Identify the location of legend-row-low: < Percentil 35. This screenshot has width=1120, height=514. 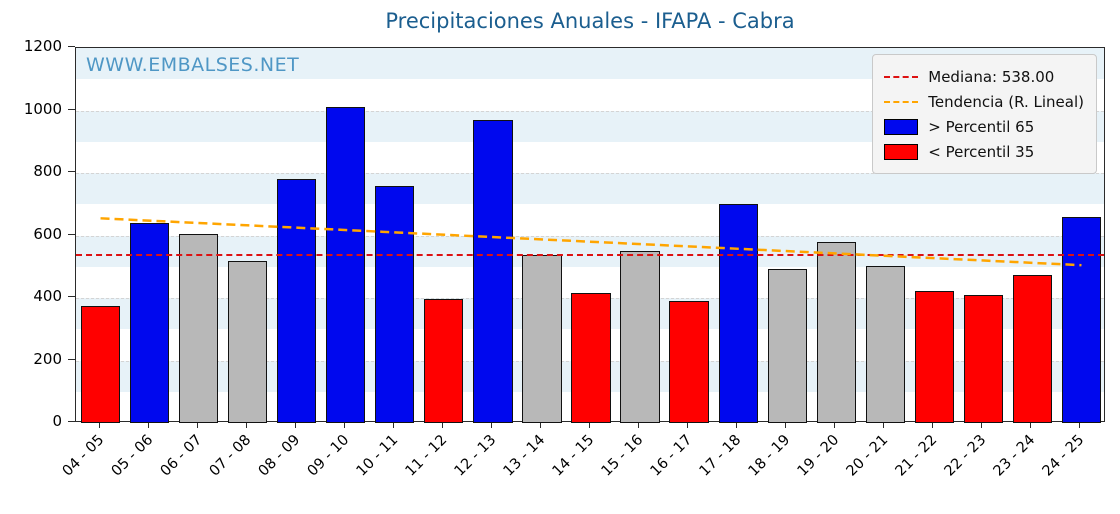
(984, 151).